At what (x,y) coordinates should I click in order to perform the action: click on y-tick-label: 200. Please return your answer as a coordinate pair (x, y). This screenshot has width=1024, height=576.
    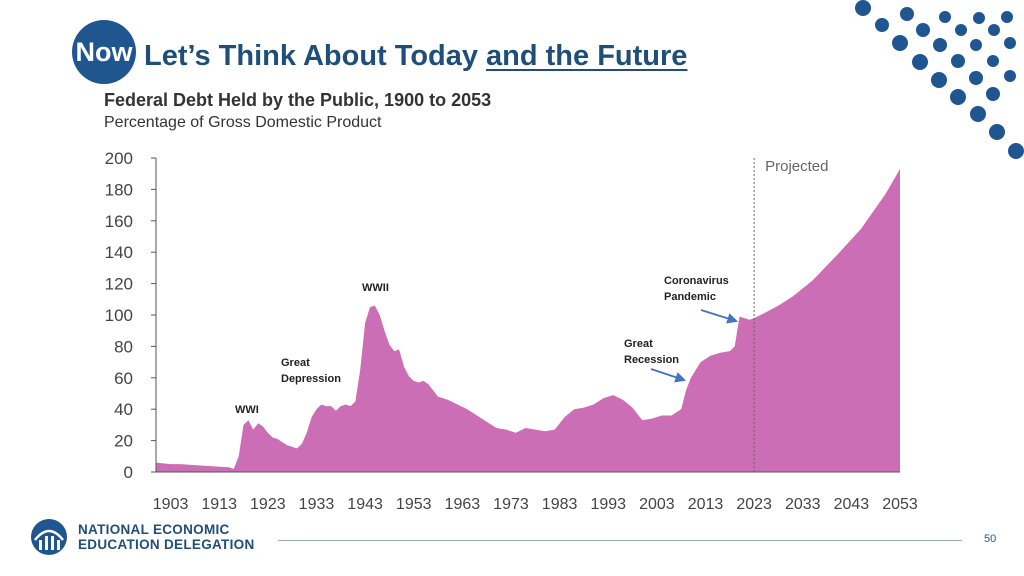
    Looking at the image, I should click on (119, 158).